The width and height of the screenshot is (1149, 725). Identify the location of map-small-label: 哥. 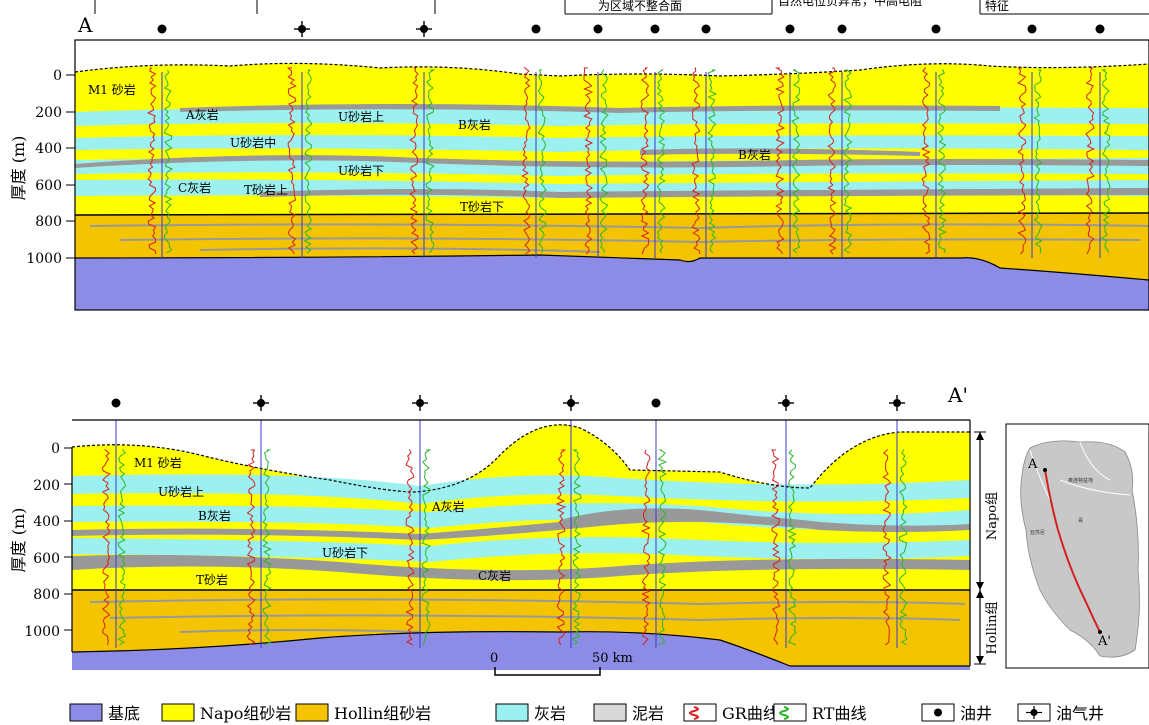
(1080, 521).